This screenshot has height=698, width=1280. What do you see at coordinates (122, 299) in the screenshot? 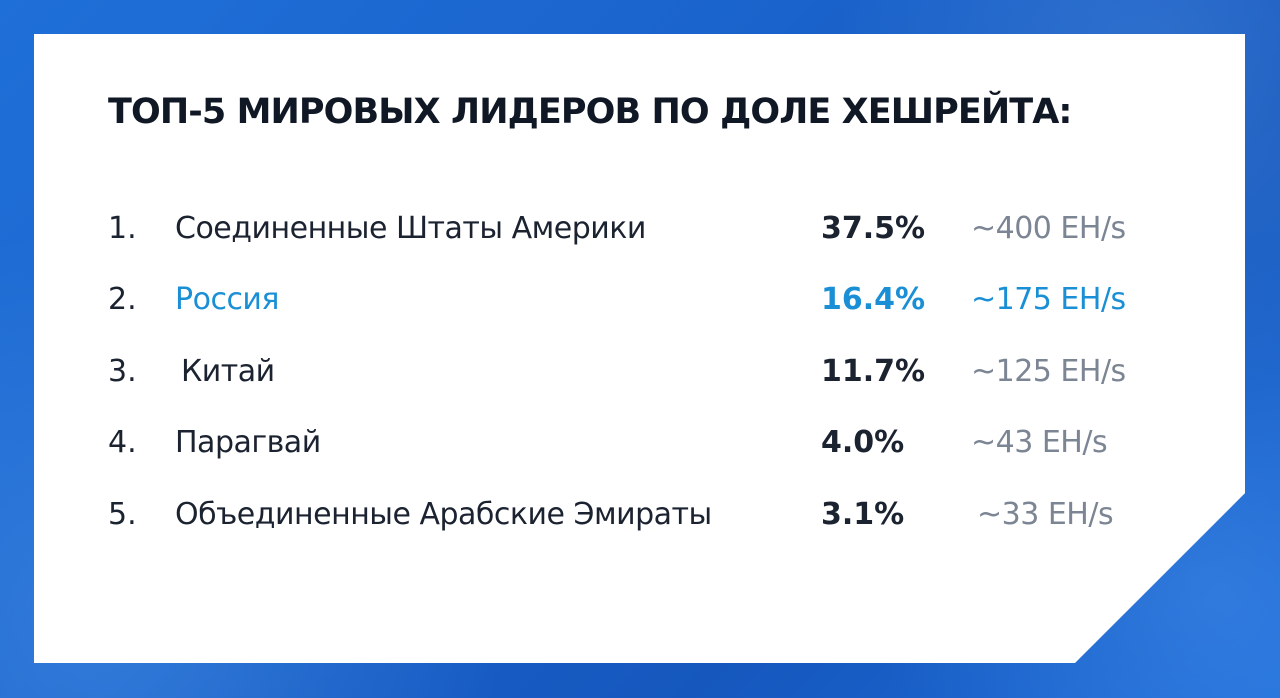
I see `rank-number: 2.` at bounding box center [122, 299].